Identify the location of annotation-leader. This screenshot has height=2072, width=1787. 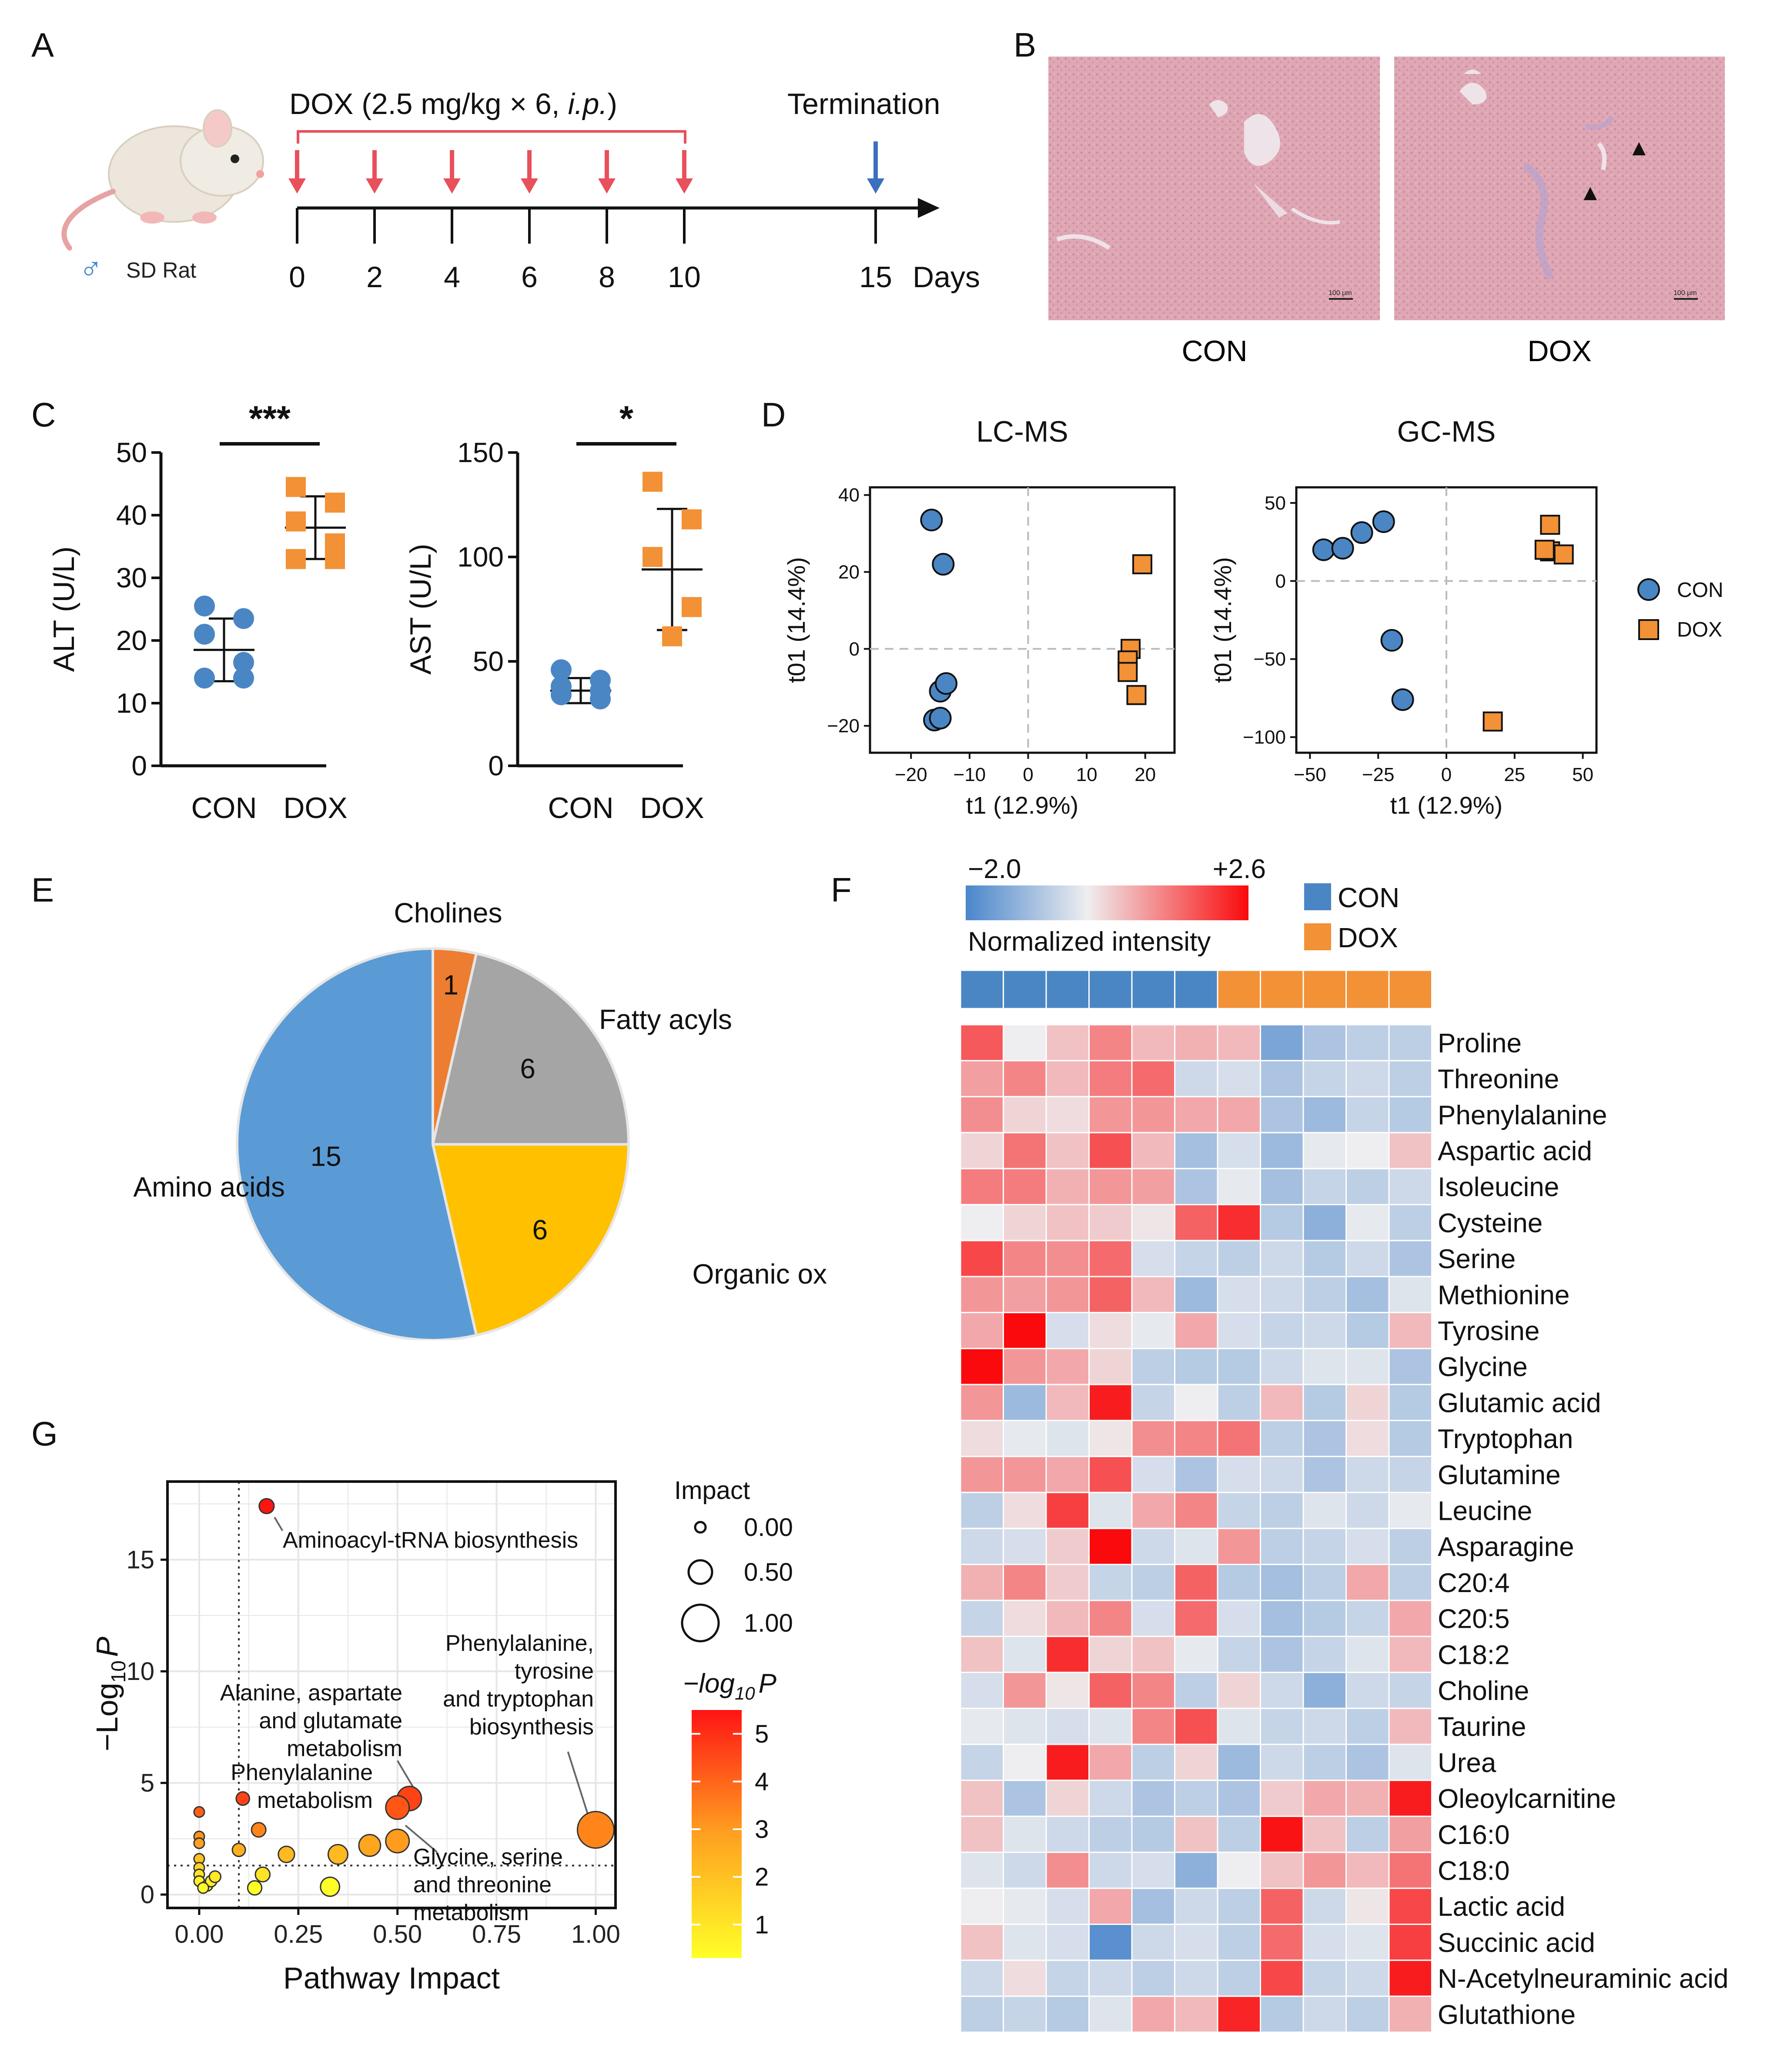
(578, 1783).